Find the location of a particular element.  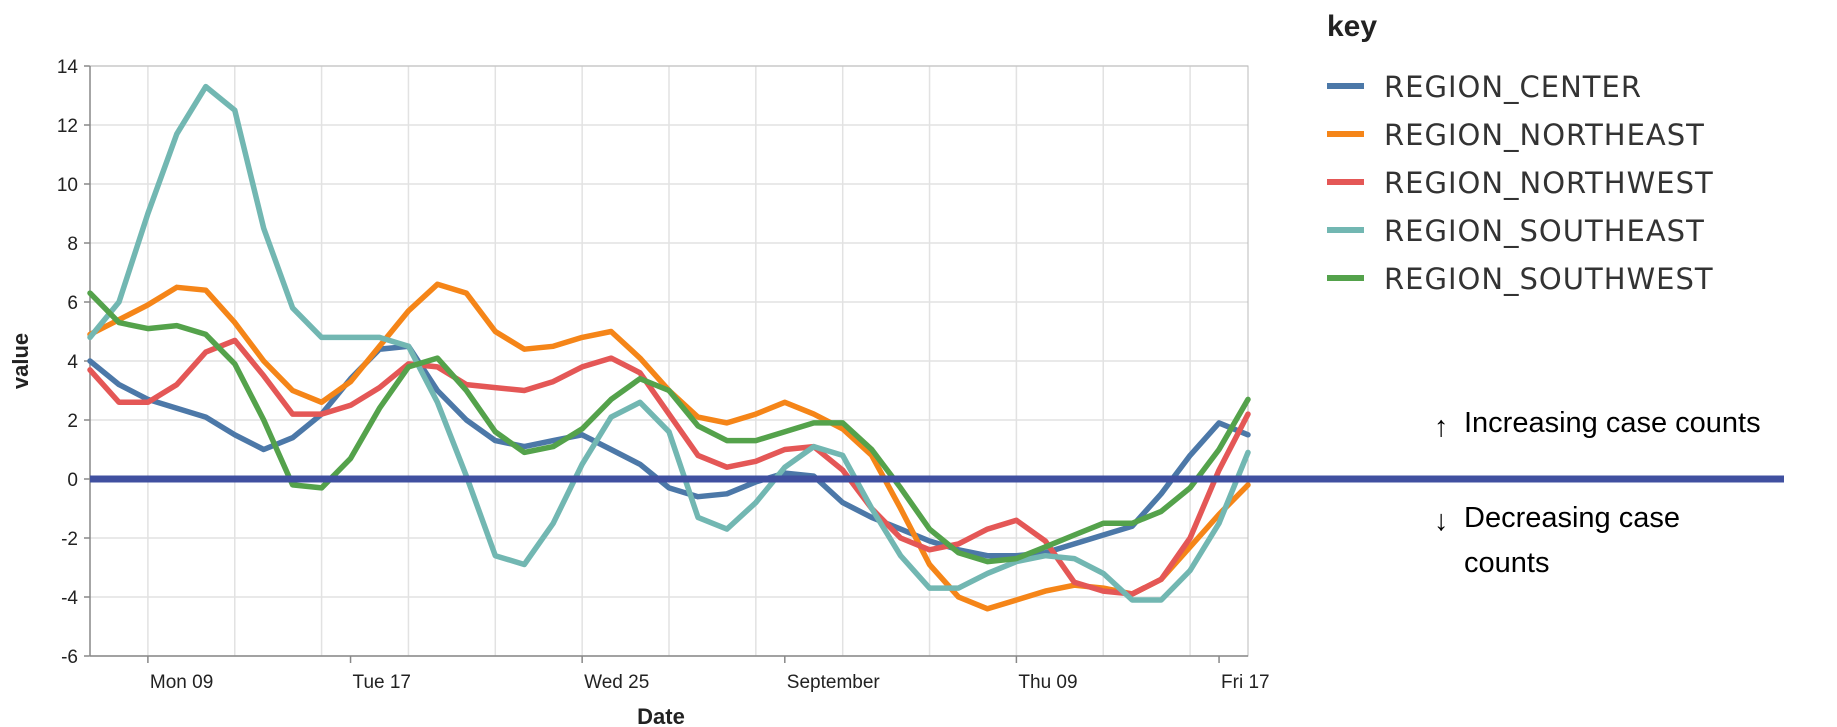

x-tick-label: Tue 17 is located at coordinates (382, 682).